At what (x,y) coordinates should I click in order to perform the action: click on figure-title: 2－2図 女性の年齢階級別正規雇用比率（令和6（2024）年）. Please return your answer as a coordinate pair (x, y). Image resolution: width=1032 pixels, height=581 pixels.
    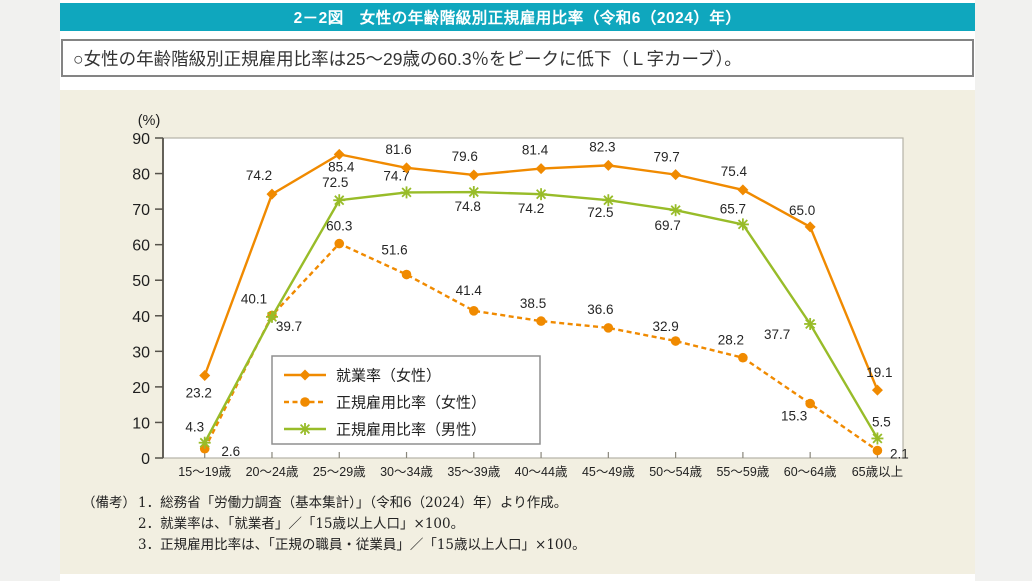
    Looking at the image, I should click on (517, 18).